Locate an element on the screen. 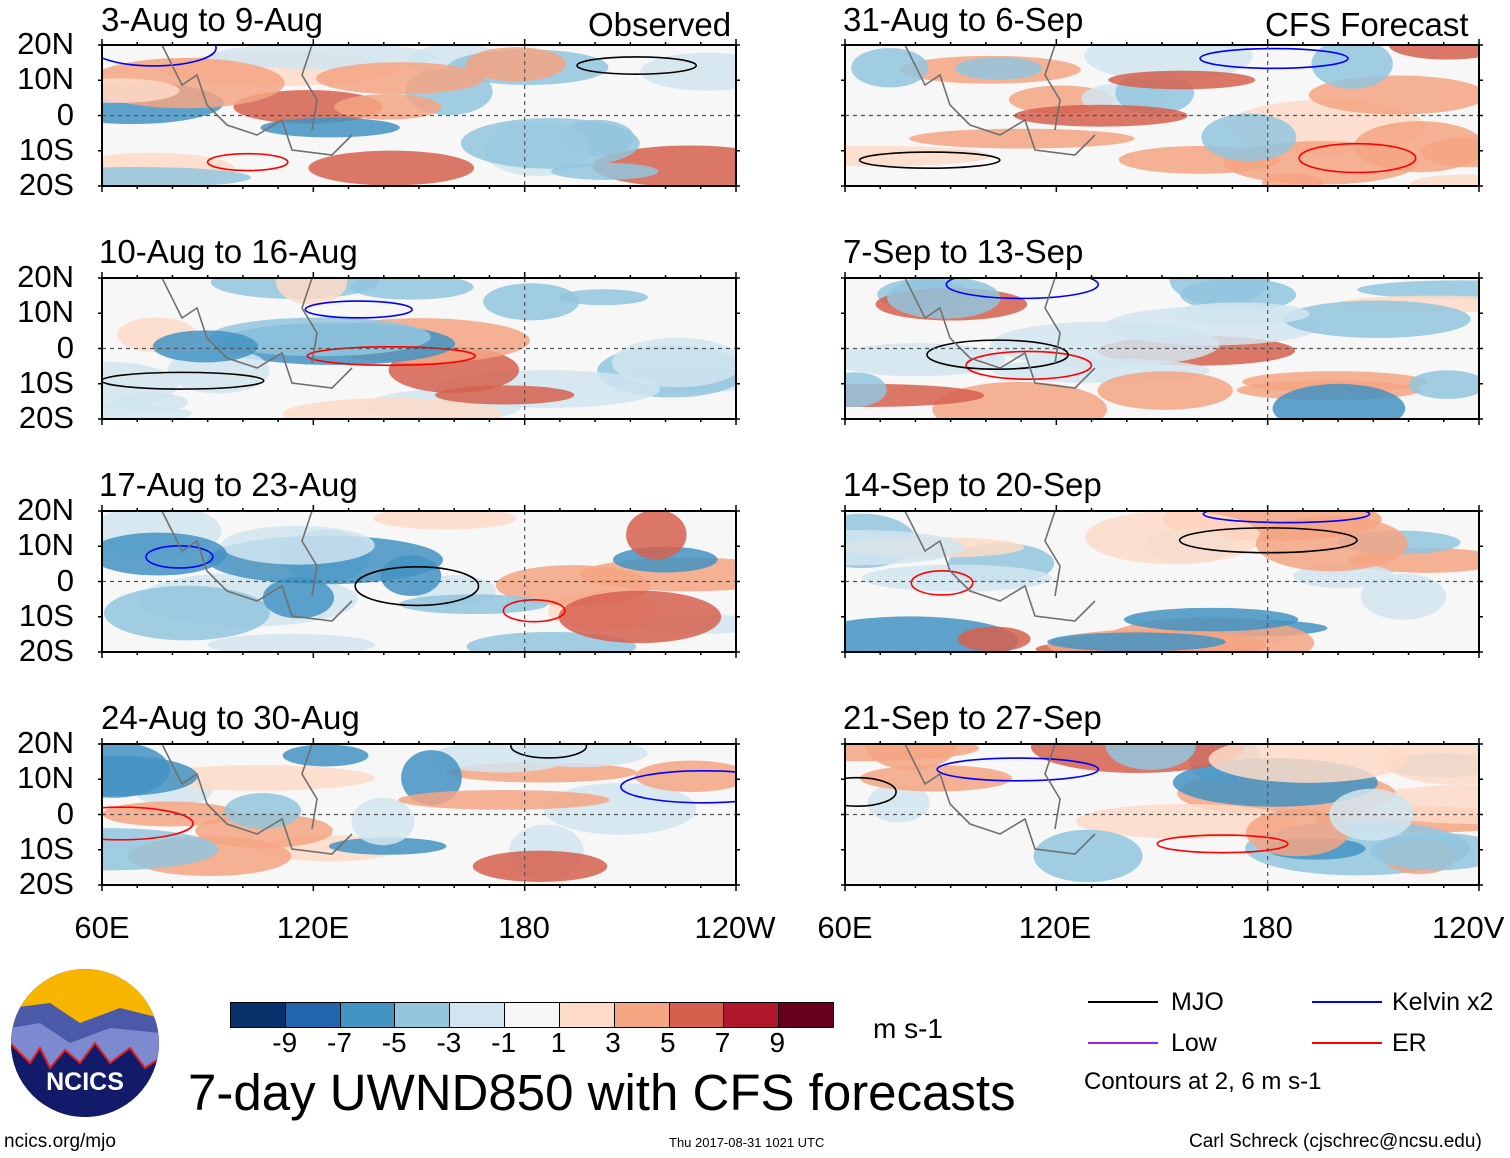 The height and width of the screenshot is (1158, 1510). y-tick-label: 20S is located at coordinates (46, 184).